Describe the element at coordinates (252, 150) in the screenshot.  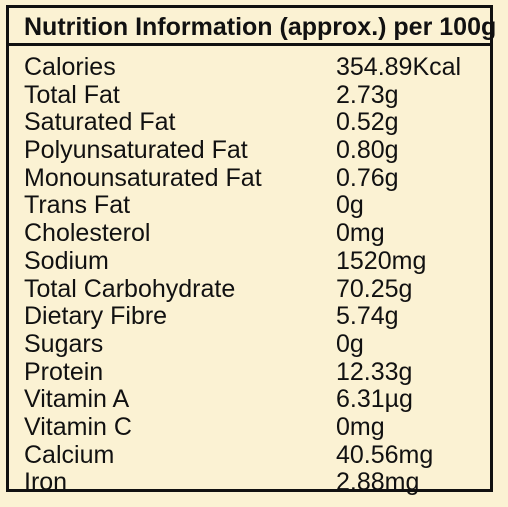
I see `nutrient-row: Polyunsaturated Fat 0.80g` at that location.